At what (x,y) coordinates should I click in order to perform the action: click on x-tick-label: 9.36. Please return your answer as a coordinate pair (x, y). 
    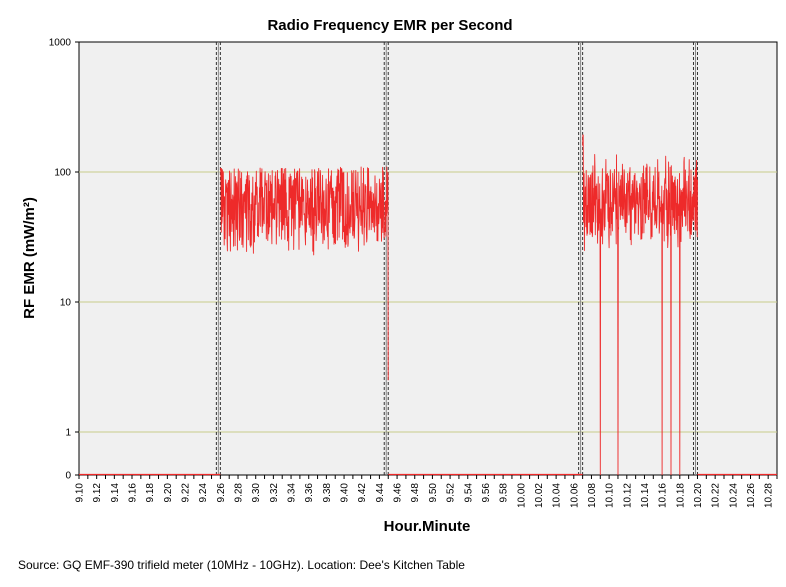
    Looking at the image, I should click on (309, 493).